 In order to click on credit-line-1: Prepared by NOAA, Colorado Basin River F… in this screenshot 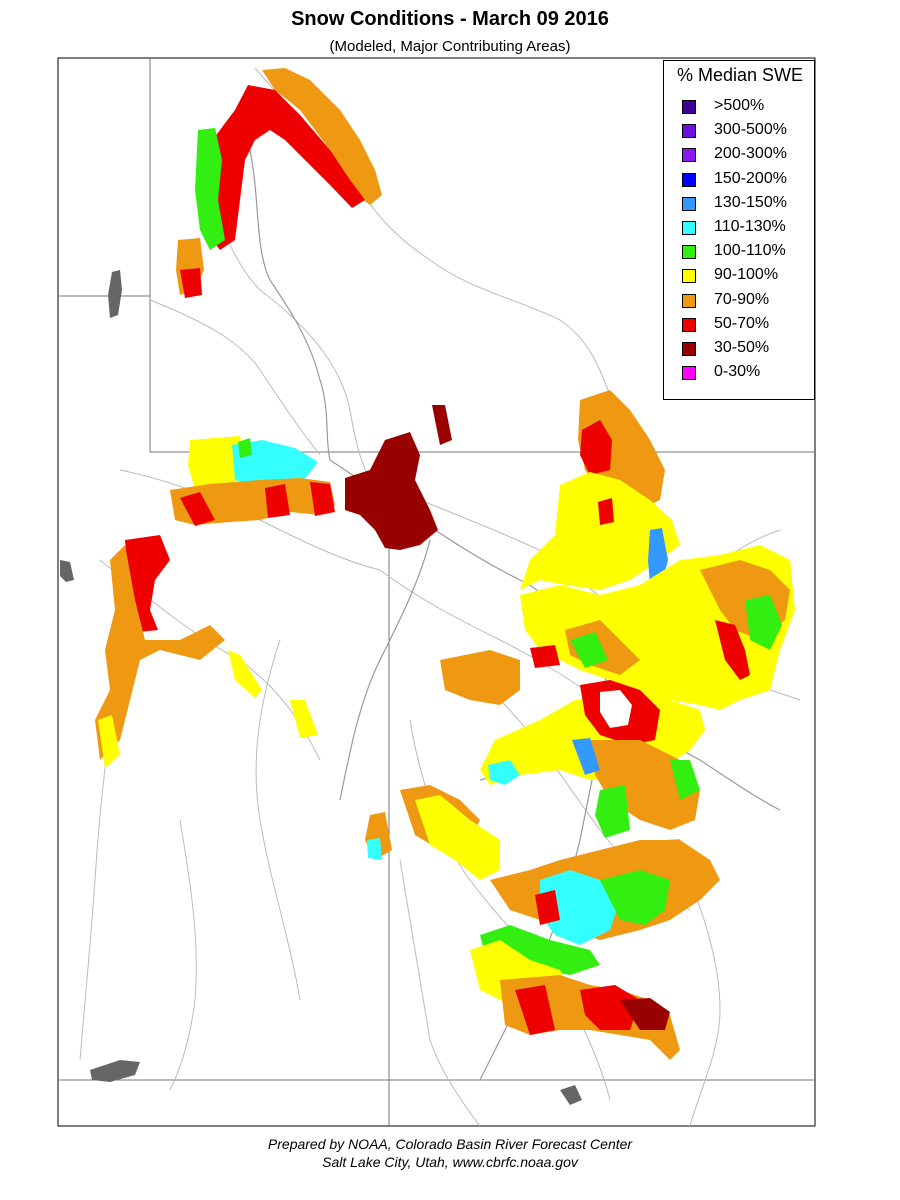, I will do `click(450, 1144)`.